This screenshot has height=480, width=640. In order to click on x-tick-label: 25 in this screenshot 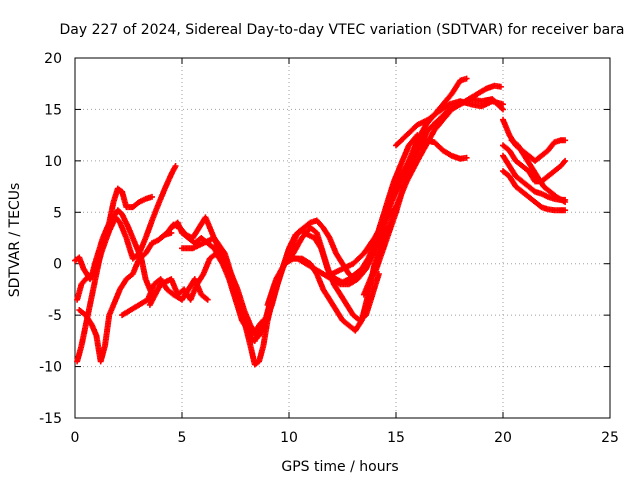, I will do `click(610, 438)`.